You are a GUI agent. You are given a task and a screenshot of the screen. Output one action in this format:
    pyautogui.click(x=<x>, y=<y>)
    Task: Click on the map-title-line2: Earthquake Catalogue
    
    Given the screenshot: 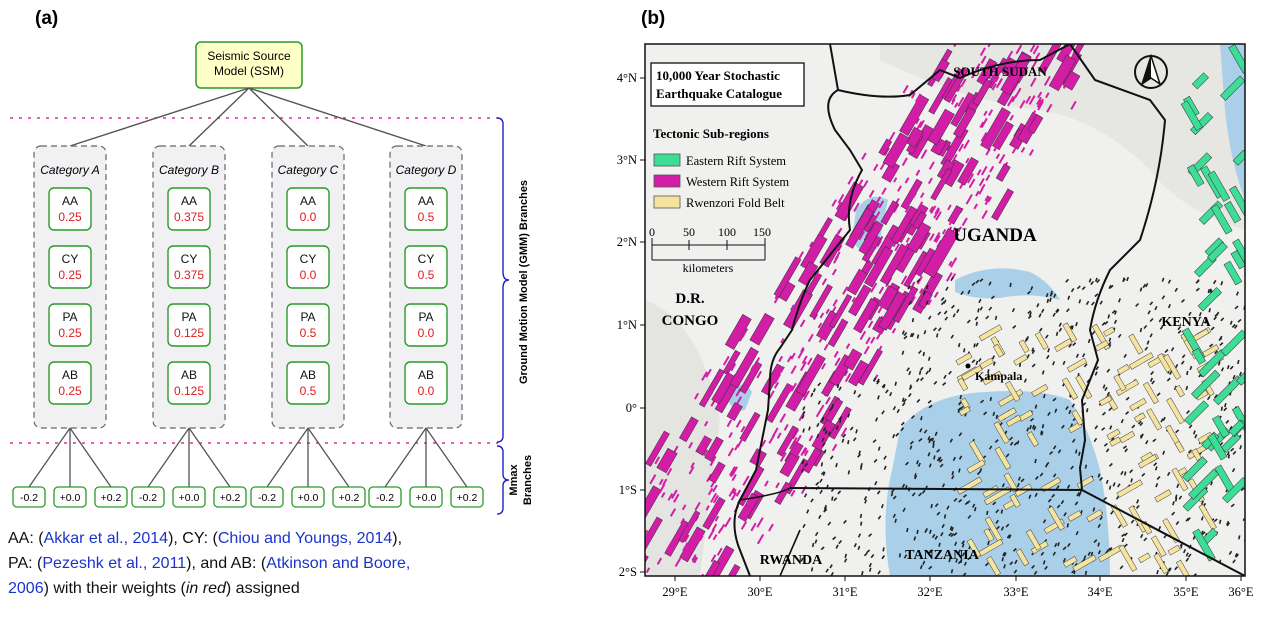 What is the action you would take?
    pyautogui.click(x=719, y=93)
    